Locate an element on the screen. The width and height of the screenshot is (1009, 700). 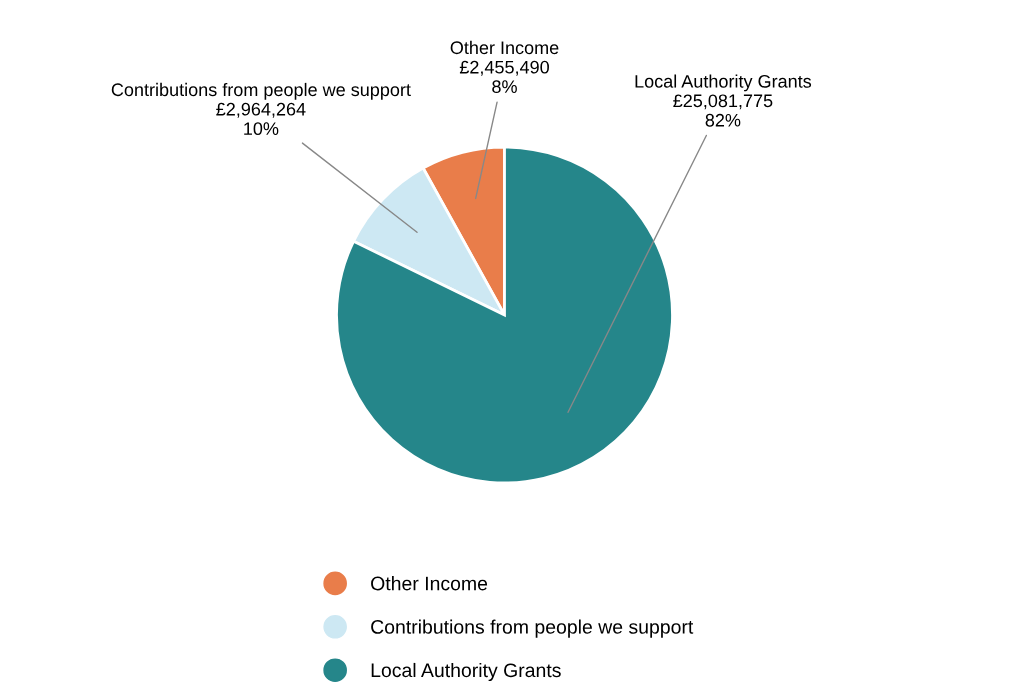
legend-label: Local Authority Grants is located at coordinates (466, 672).